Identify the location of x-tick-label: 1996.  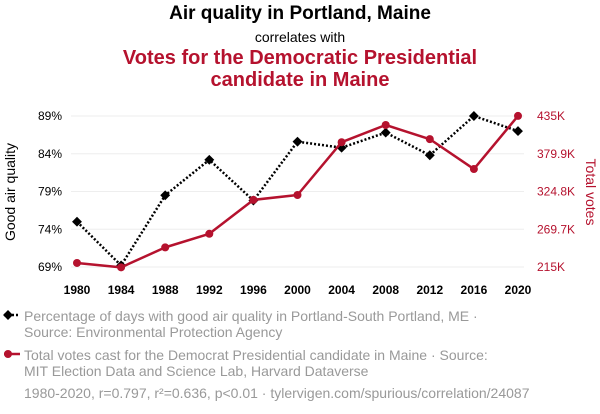
(253, 290).